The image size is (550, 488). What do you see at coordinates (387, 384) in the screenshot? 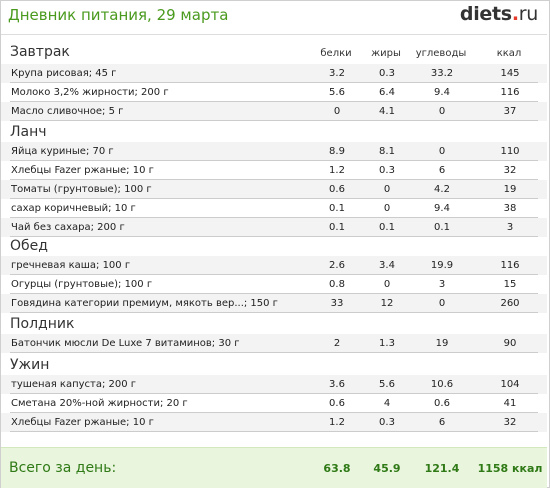
I see `value-fat: 5.6` at bounding box center [387, 384].